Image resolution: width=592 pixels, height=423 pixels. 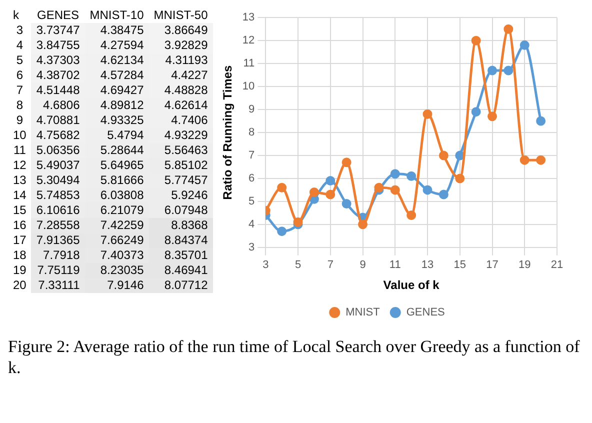 I want to click on legend-label: MNIST, so click(x=362, y=312).